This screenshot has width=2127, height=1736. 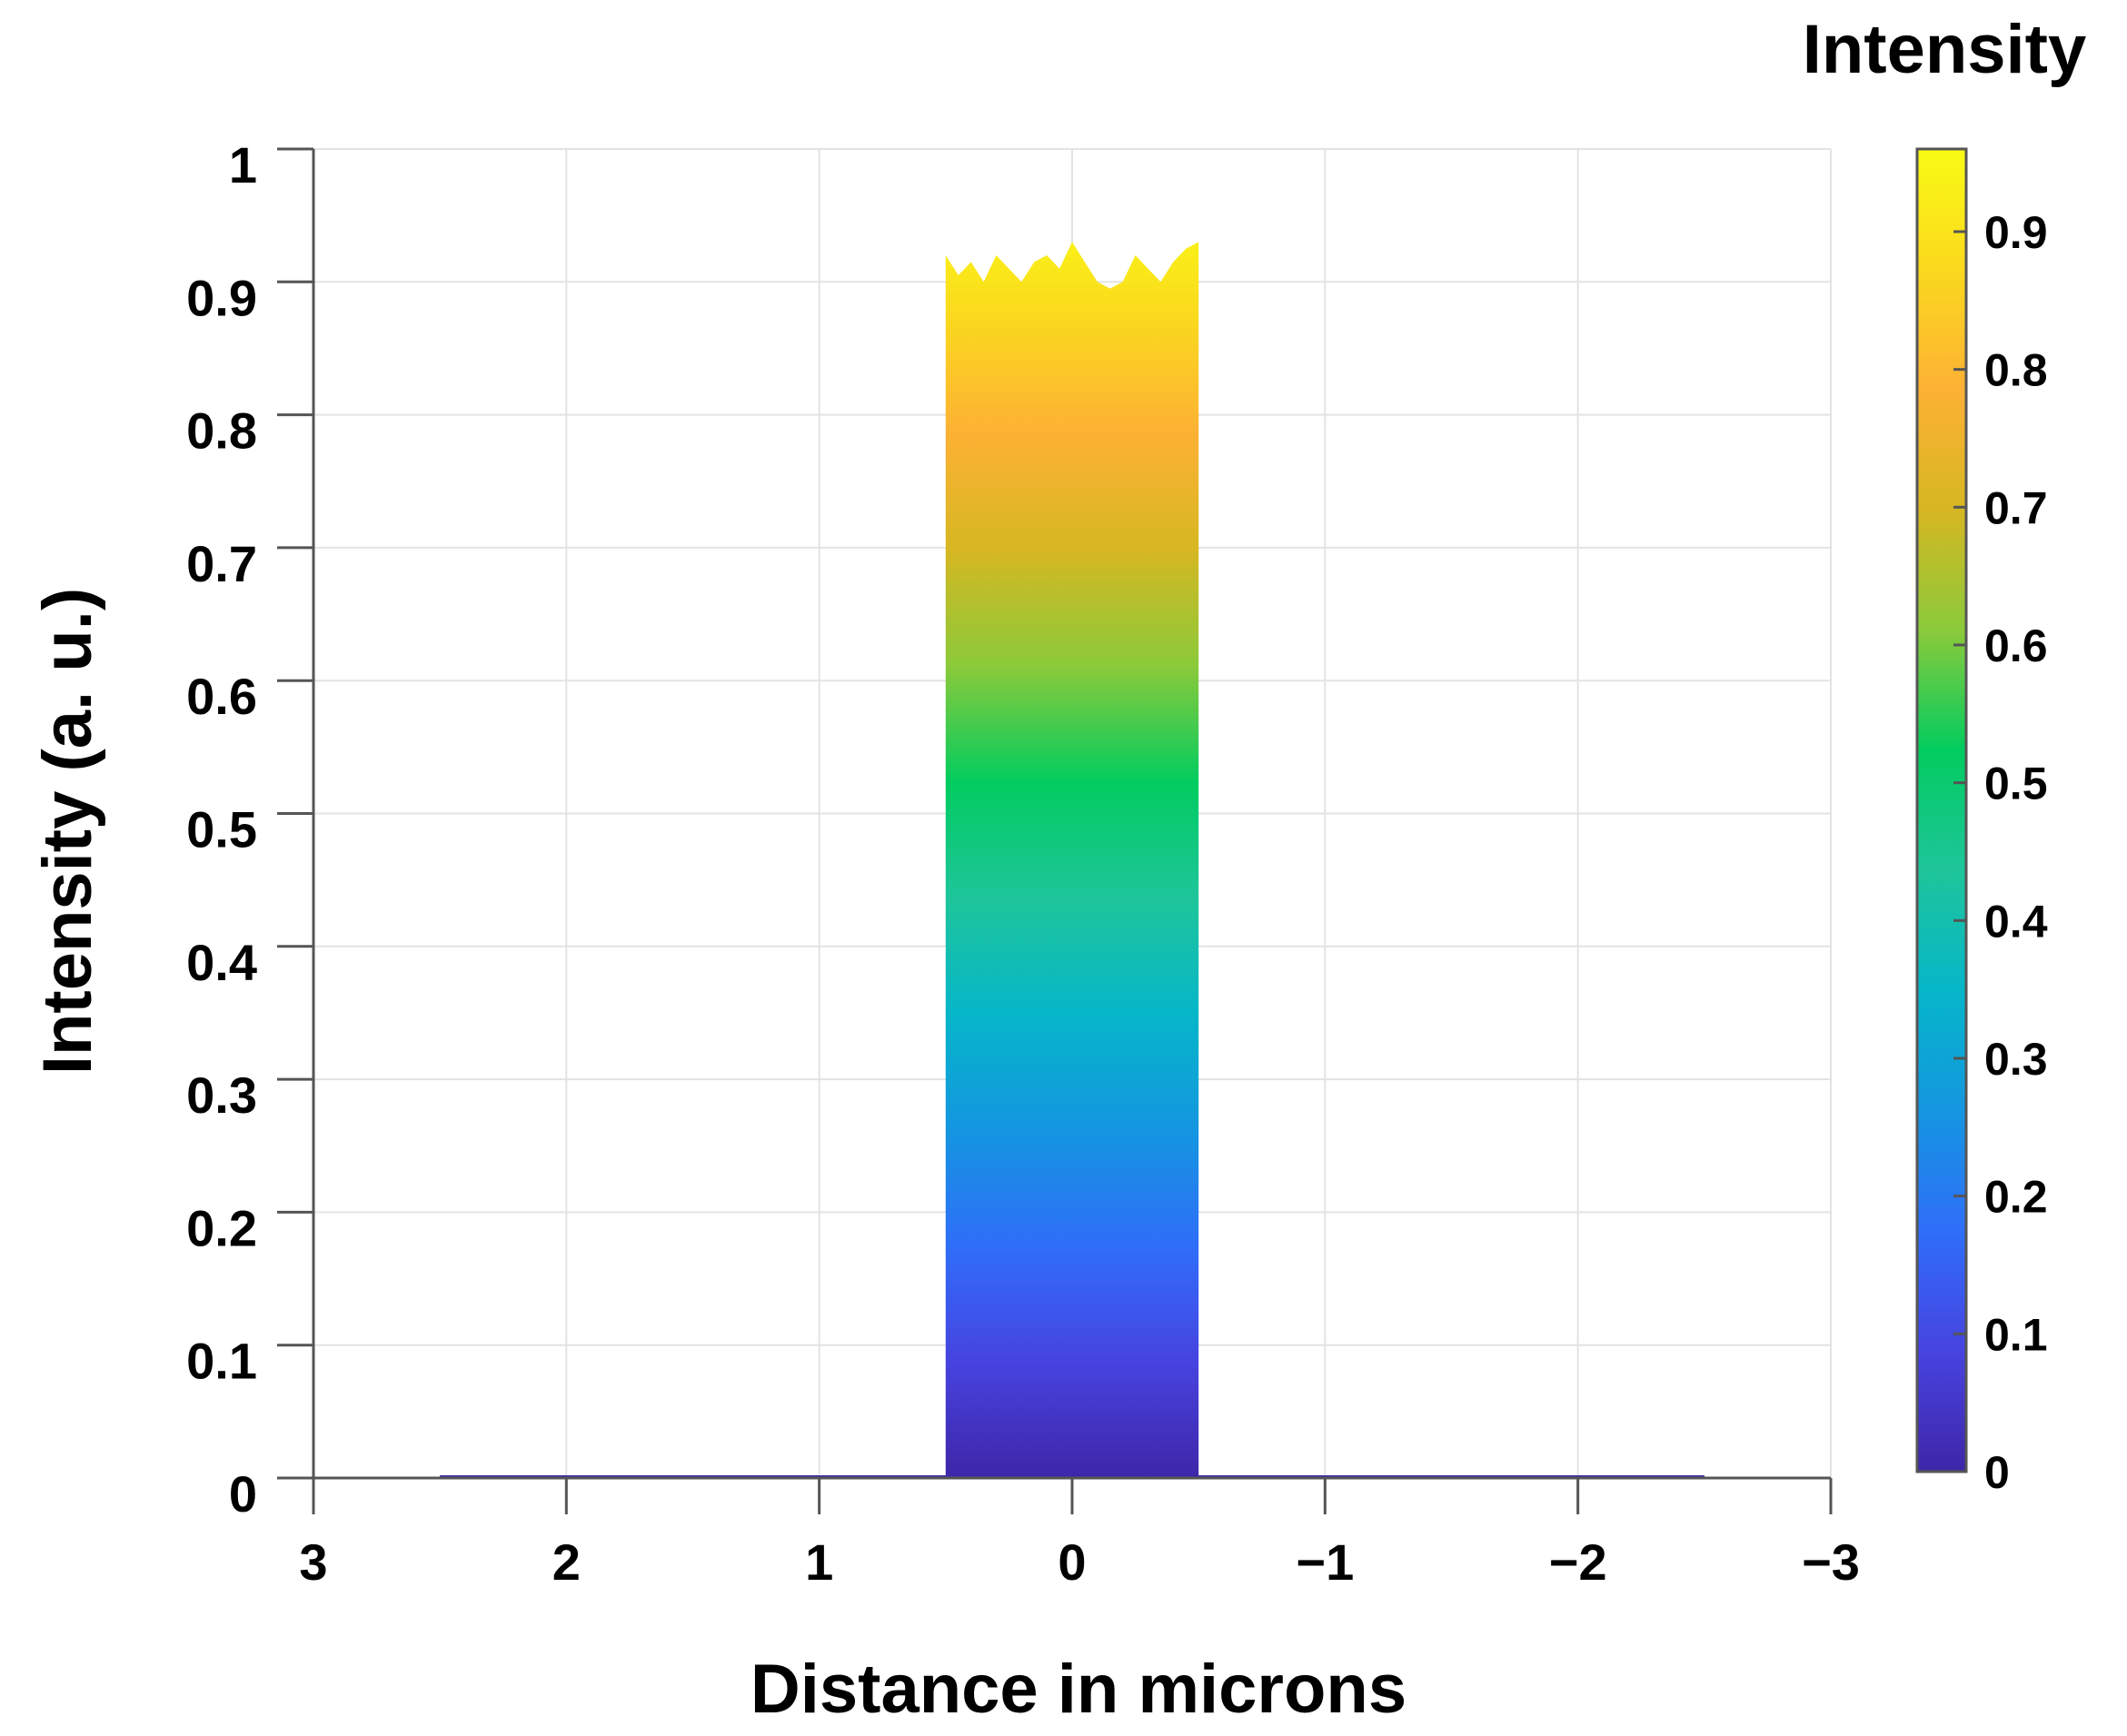 What do you see at coordinates (819, 1562) in the screenshot?
I see `x-tick-label: 1` at bounding box center [819, 1562].